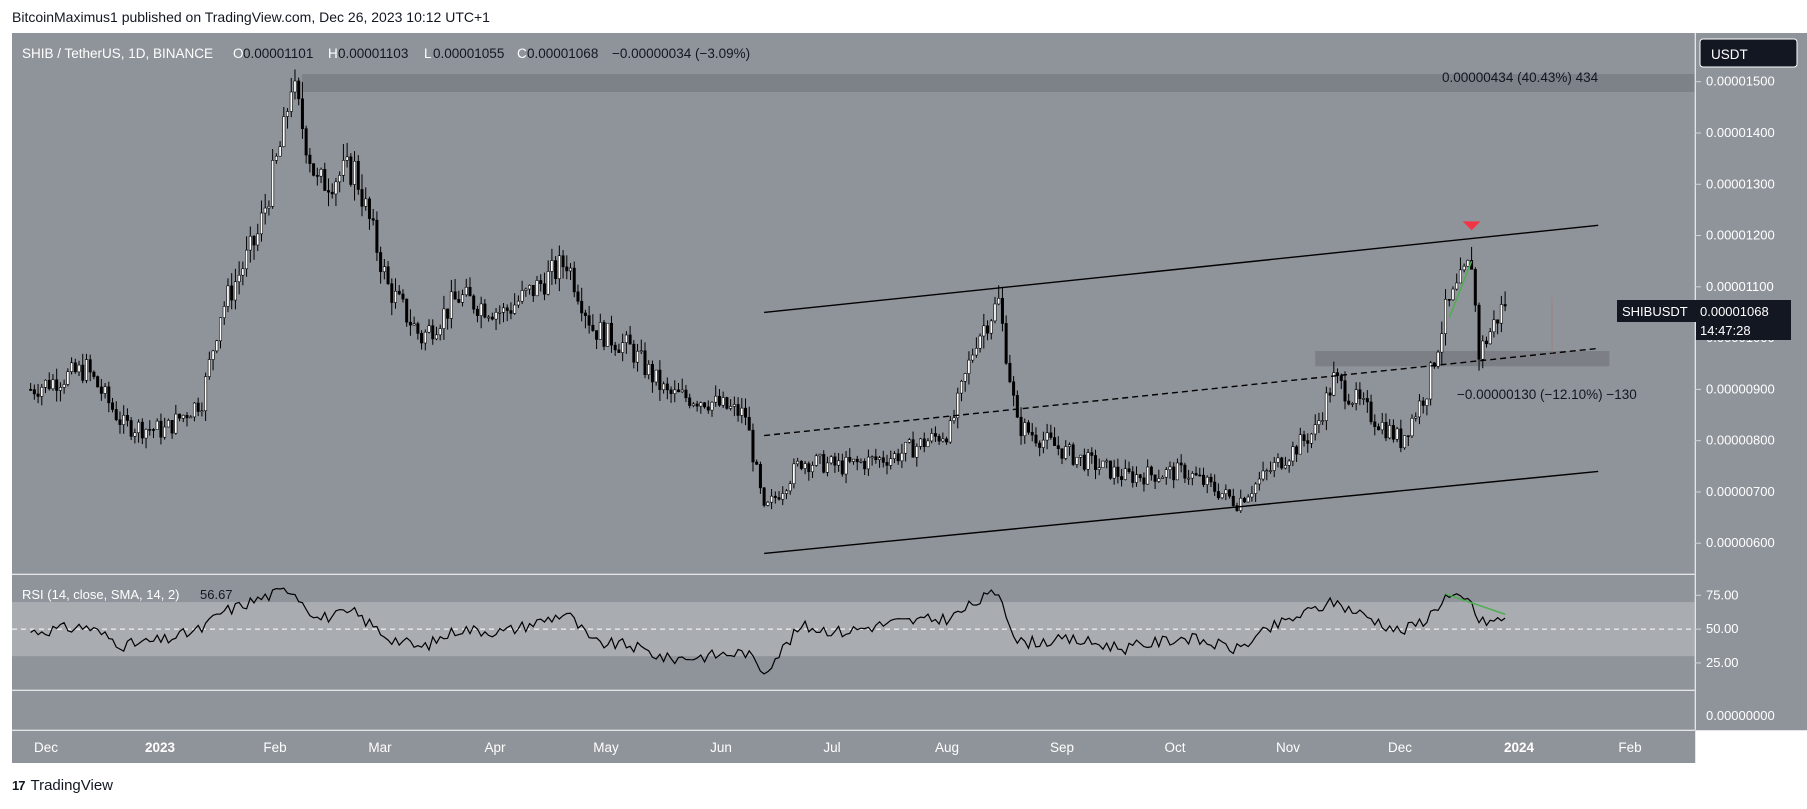 The width and height of the screenshot is (1807, 809). What do you see at coordinates (1740, 715) in the screenshot?
I see `bottom-pane-label: 0.00000000` at bounding box center [1740, 715].